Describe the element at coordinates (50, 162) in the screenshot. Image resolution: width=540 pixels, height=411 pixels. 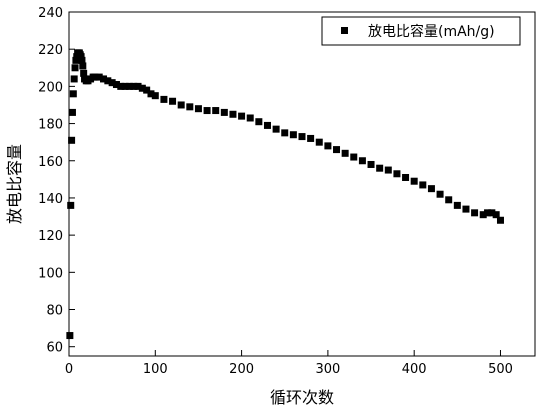
I see `y-tick-label: 160` at that location.